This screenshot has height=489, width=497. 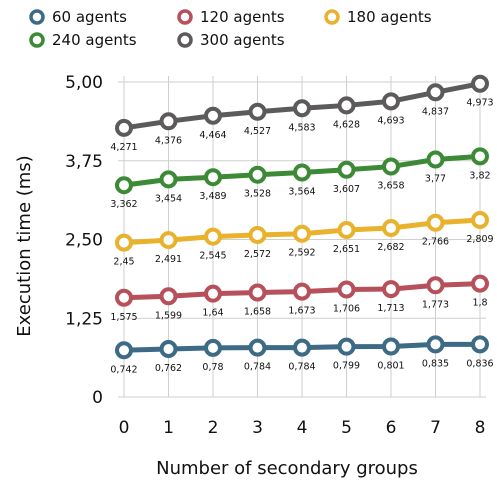 What do you see at coordinates (123, 317) in the screenshot?
I see `data-label: 1,575` at bounding box center [123, 317].